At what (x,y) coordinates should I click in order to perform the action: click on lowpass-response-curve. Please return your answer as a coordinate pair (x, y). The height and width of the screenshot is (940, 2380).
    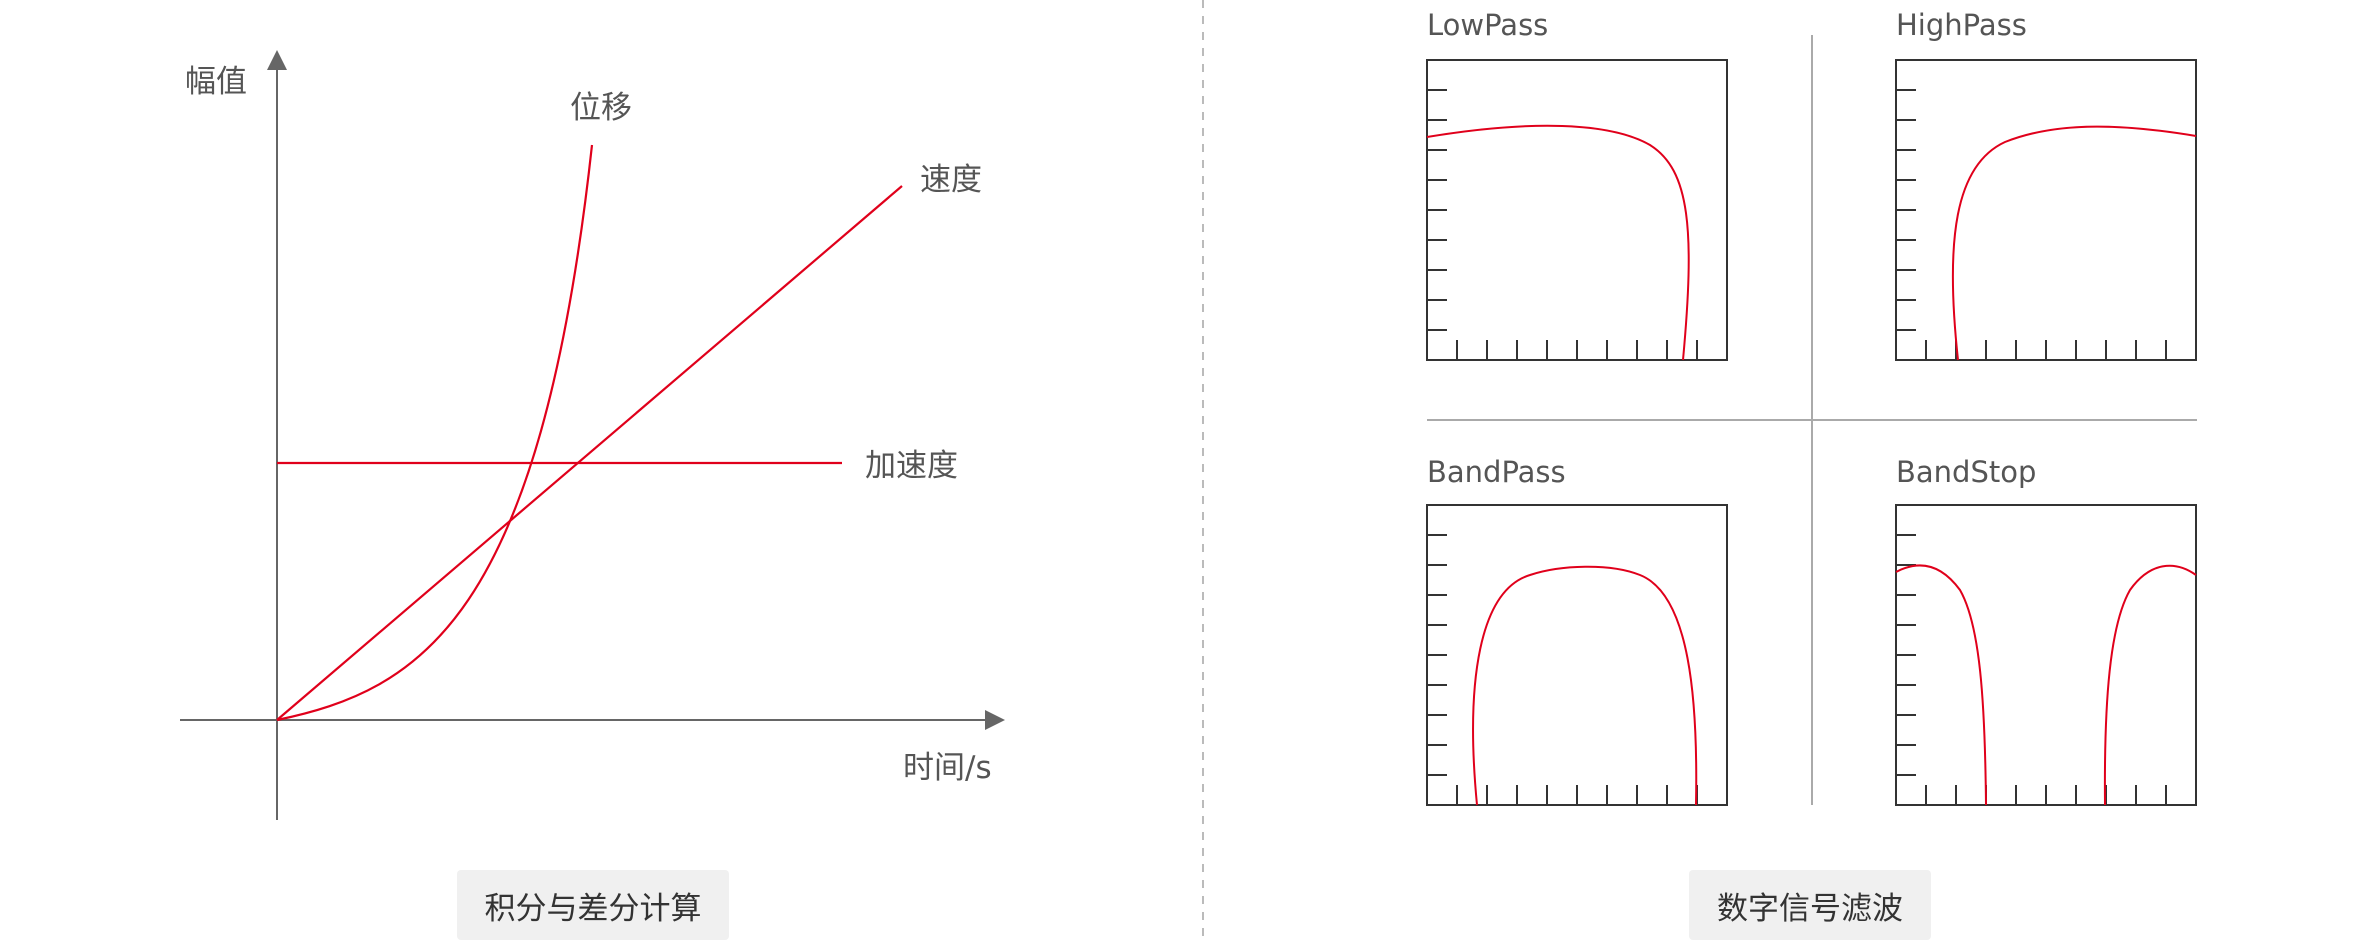
    Looking at the image, I should click on (1558, 242).